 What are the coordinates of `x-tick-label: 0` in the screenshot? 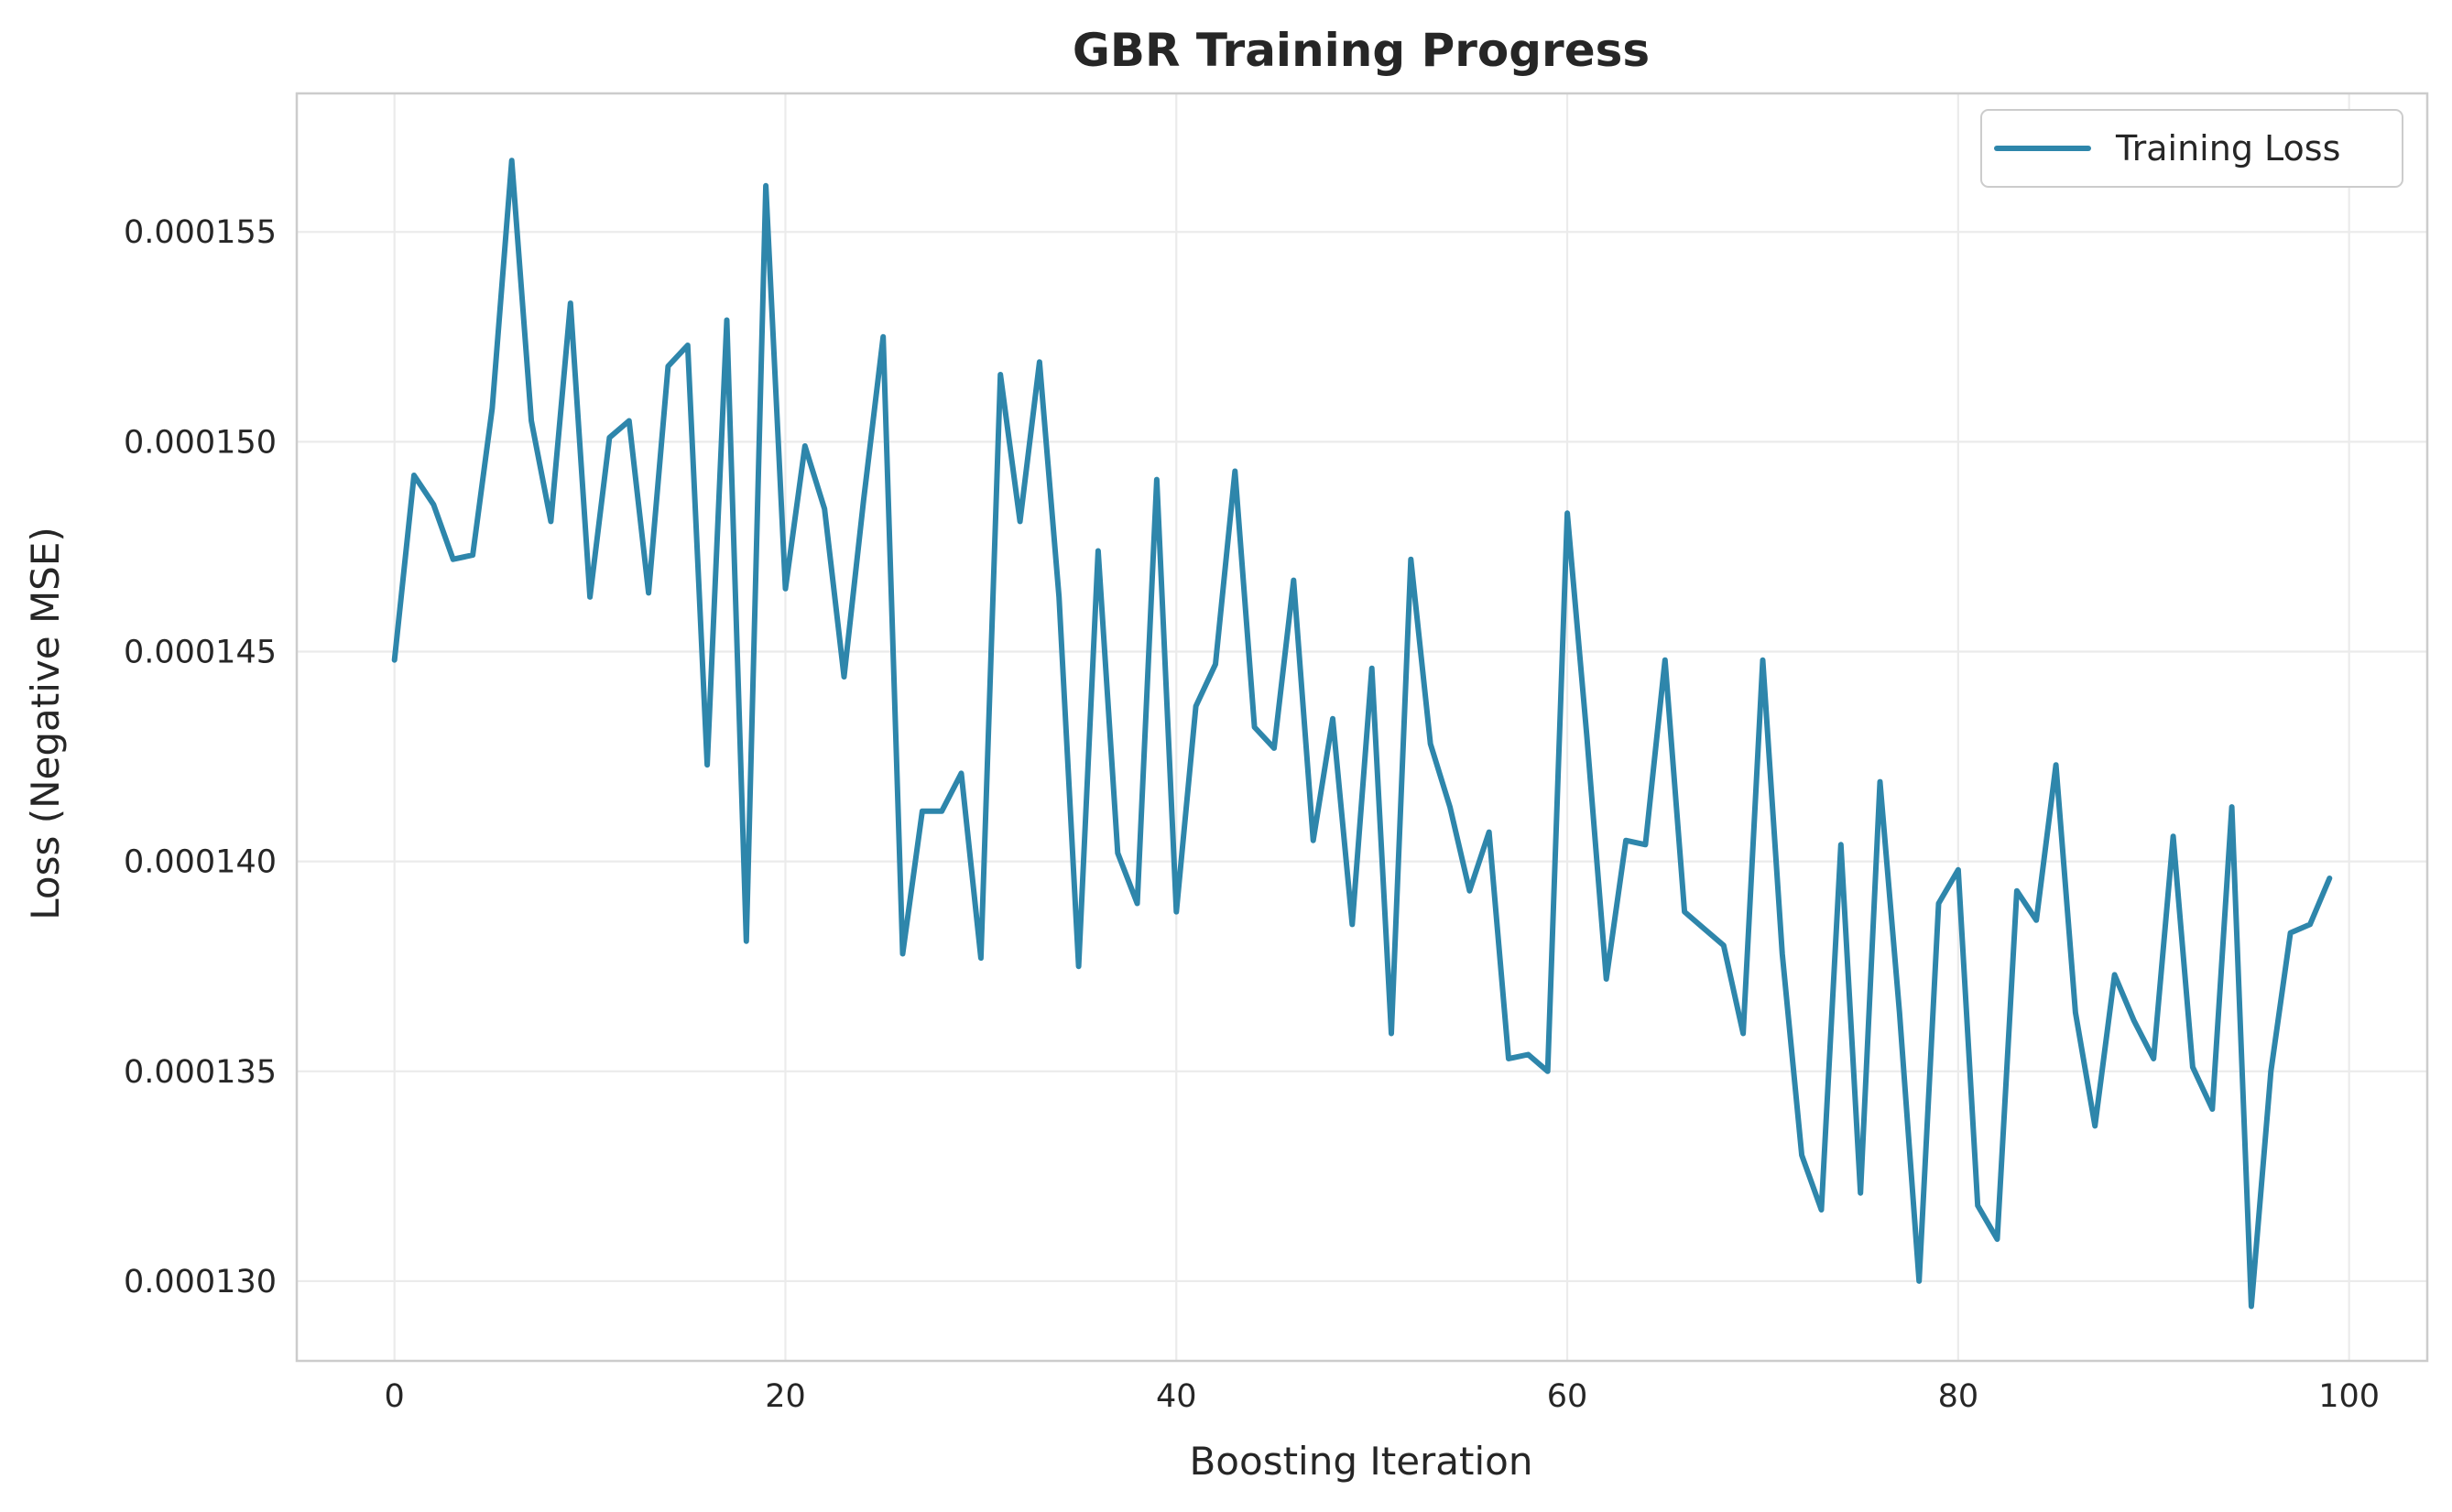 It's located at (395, 1396).